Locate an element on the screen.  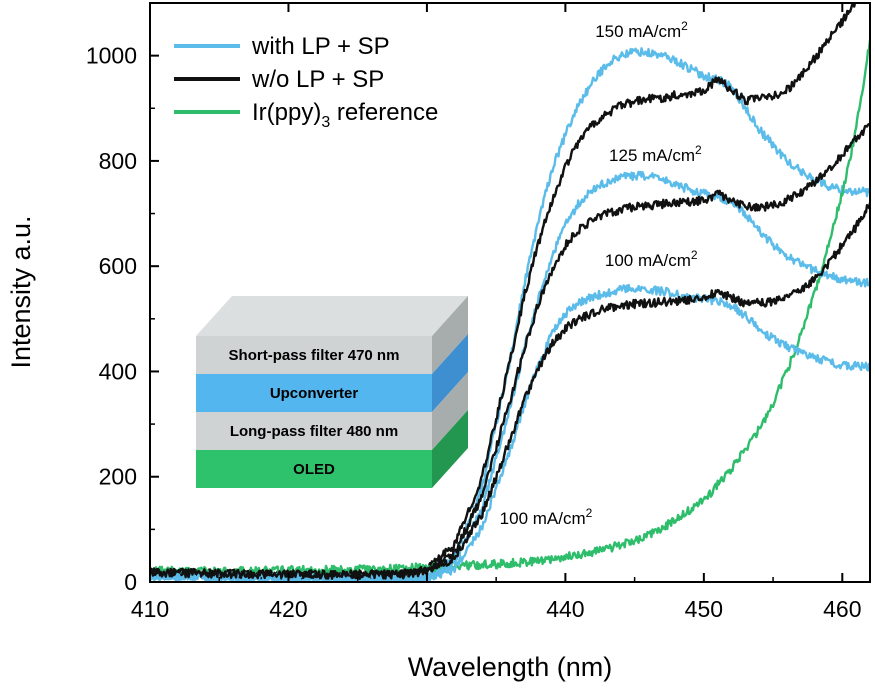
layer-label: OLED is located at coordinates (314, 469).